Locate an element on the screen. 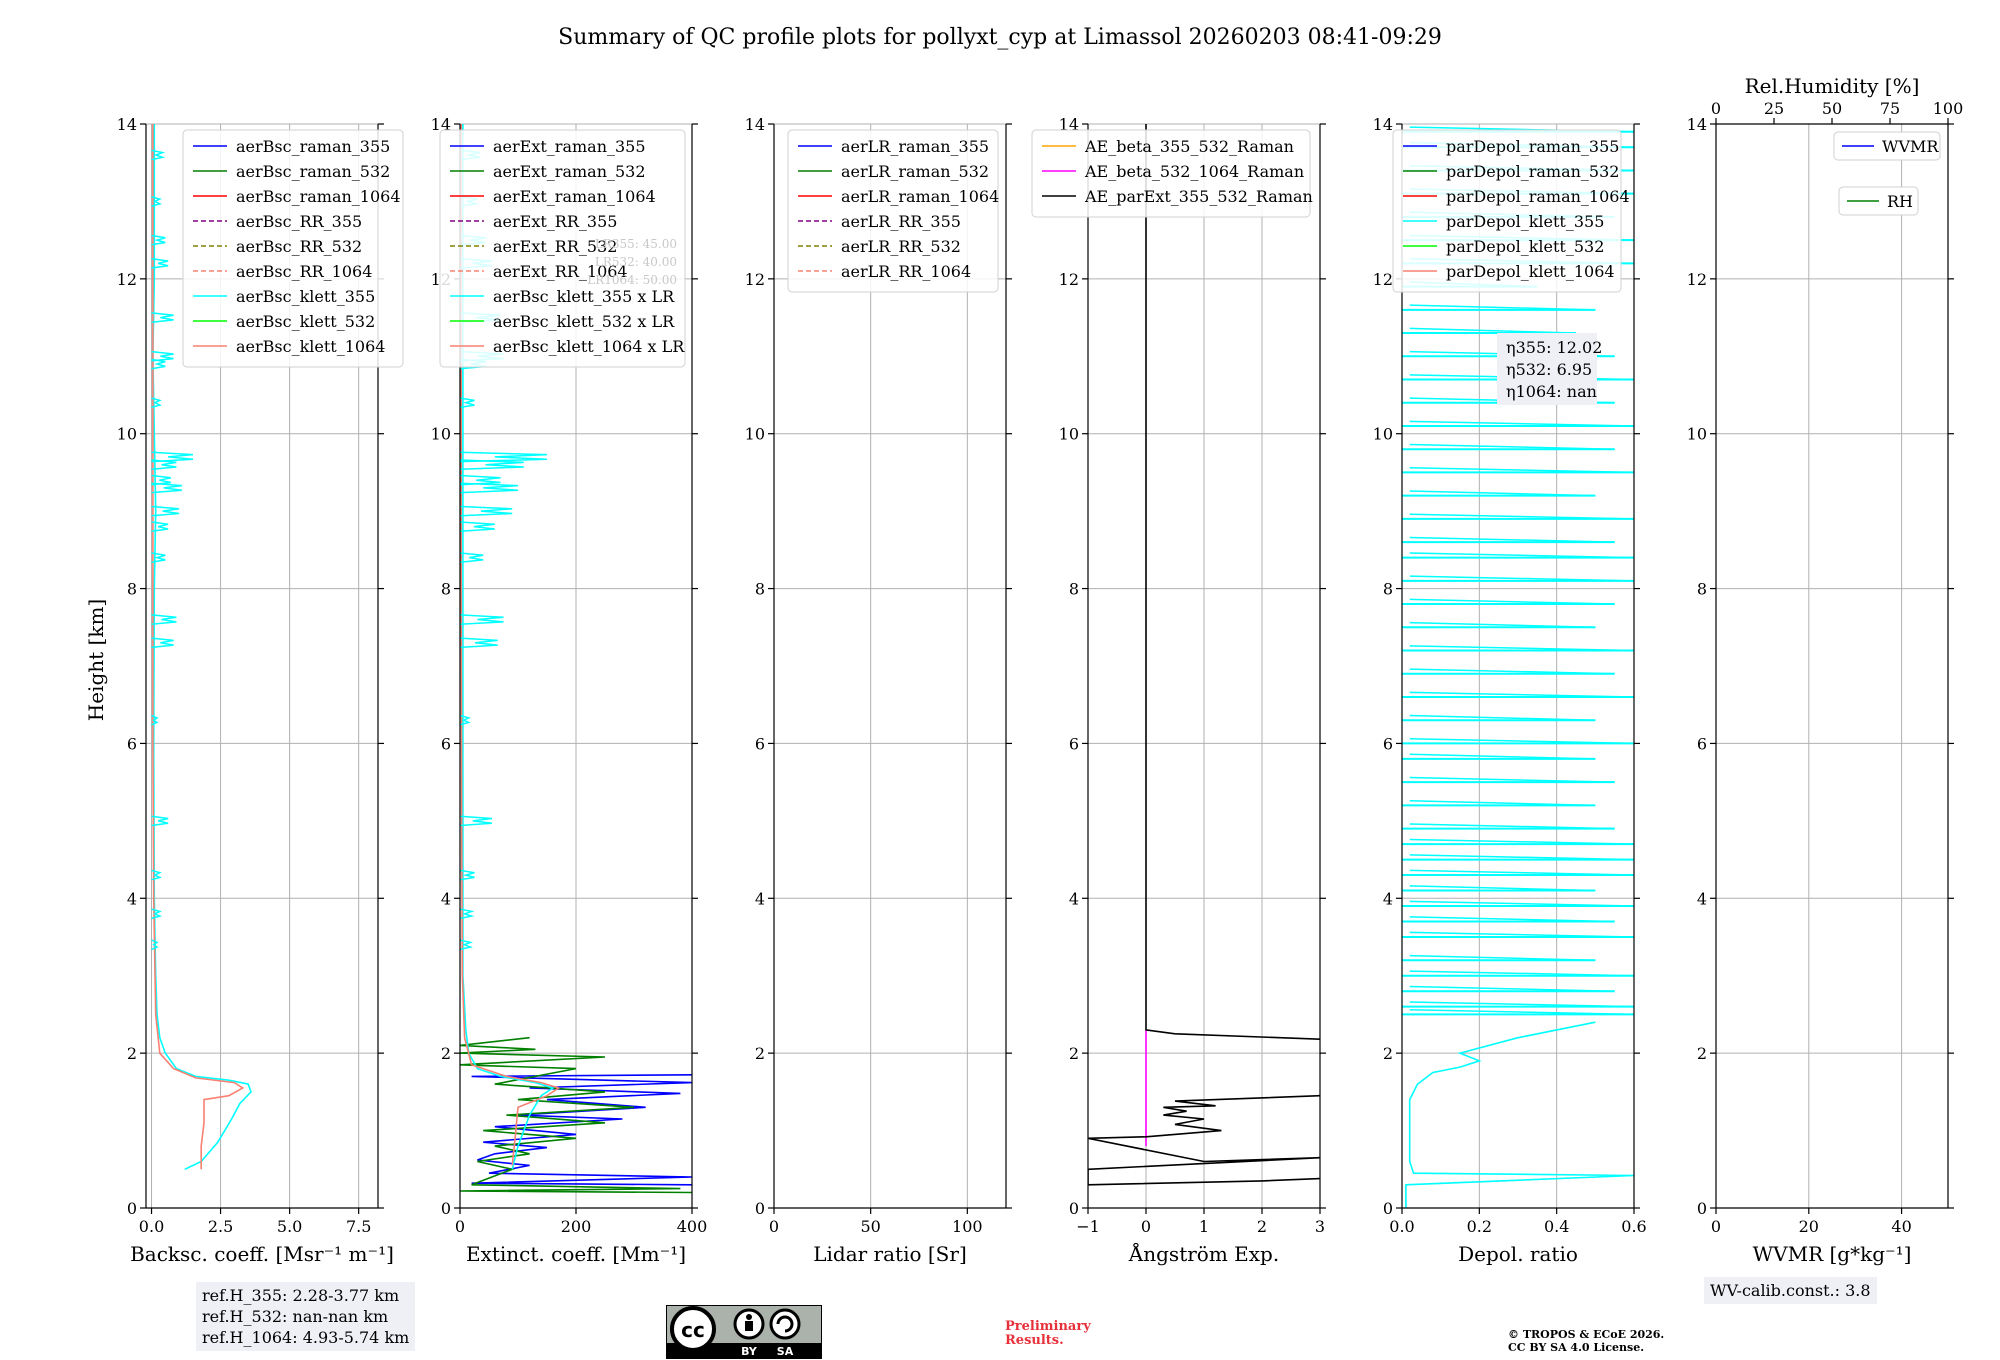  series-aerBsc_klett_1064 x LR is located at coordinates (510, 645).